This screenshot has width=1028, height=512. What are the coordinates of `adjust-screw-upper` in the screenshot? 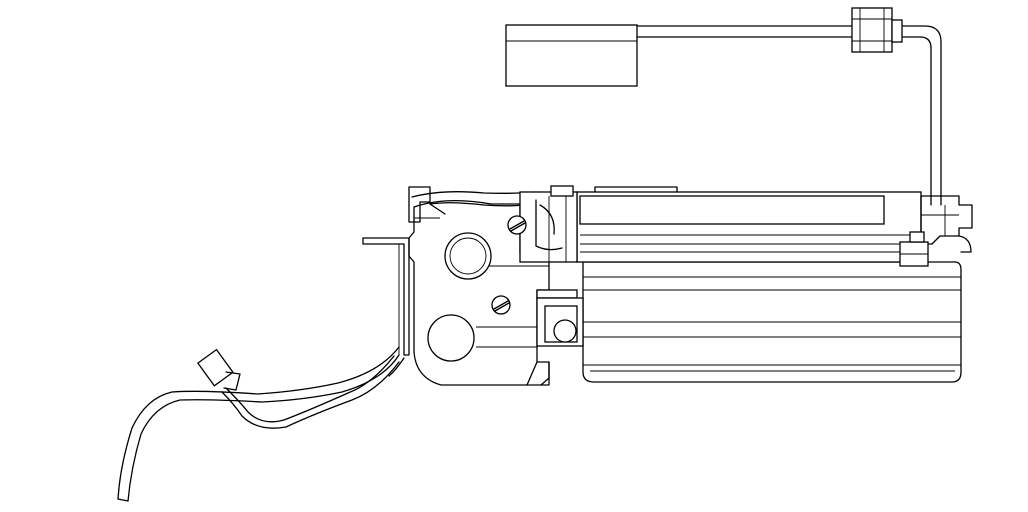 It's located at (517, 225).